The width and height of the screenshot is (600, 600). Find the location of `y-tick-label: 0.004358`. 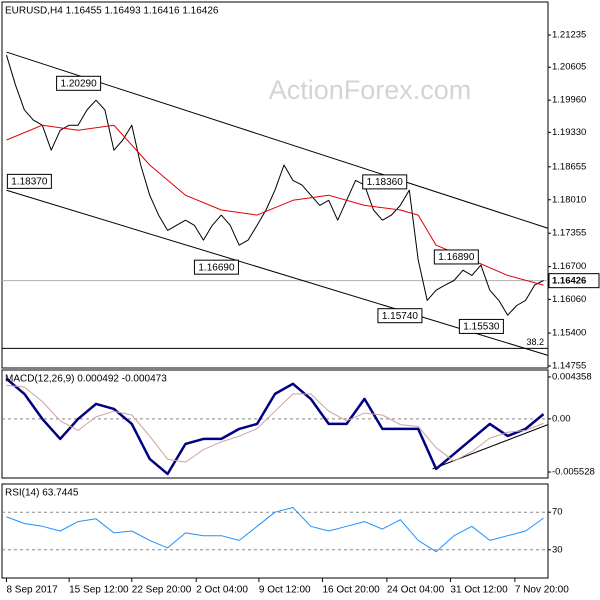

y-tick-label: 0.004358 is located at coordinates (572, 376).